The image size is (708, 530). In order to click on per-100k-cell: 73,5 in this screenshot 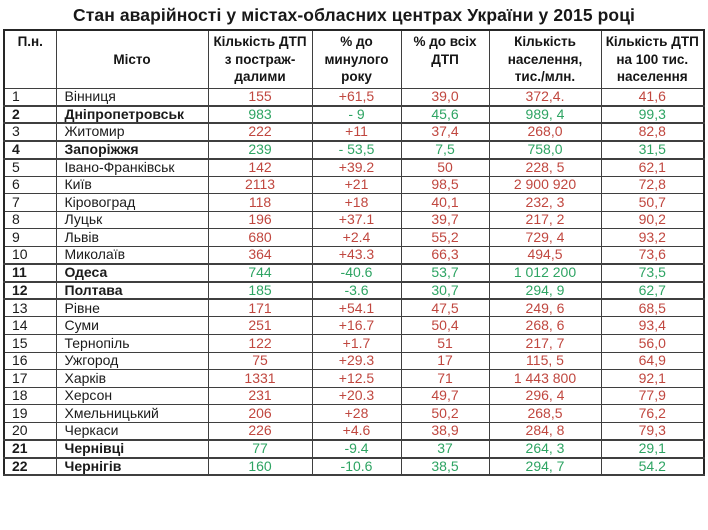, I will do `click(652, 273)`.